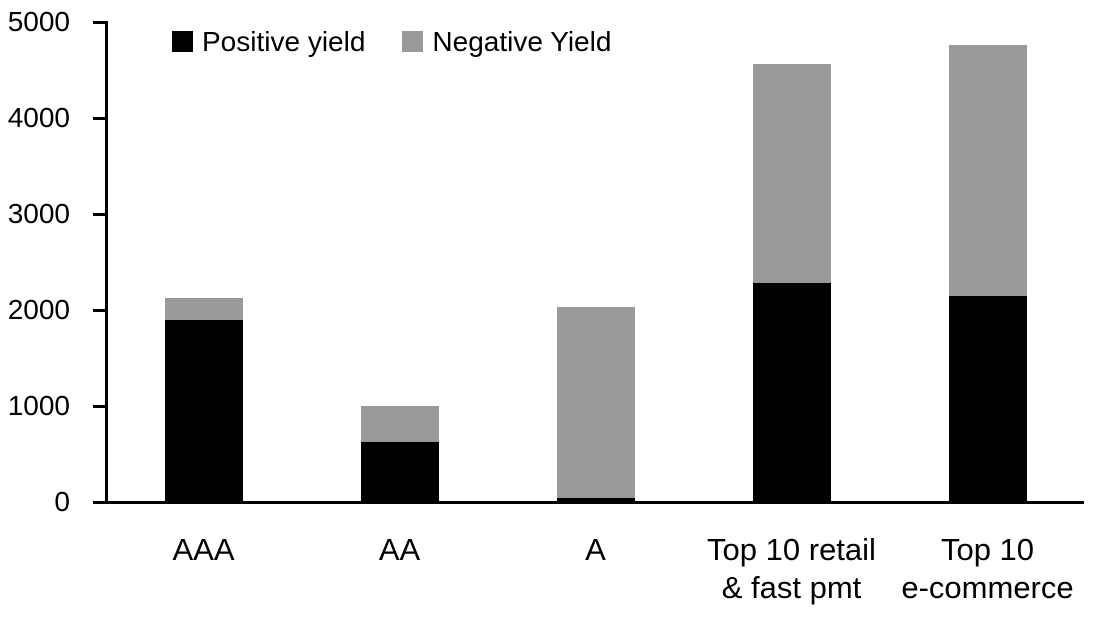 This screenshot has height=618, width=1102. What do you see at coordinates (38, 405) in the screenshot?
I see `y-axis-tick-label-1000: 1000` at bounding box center [38, 405].